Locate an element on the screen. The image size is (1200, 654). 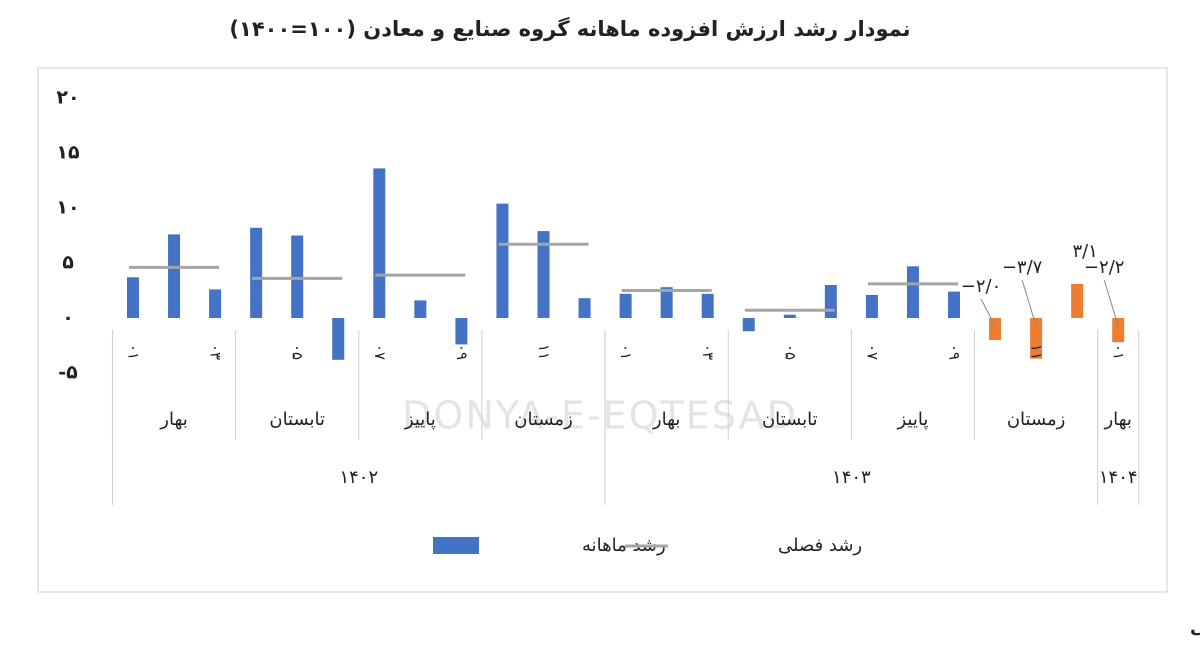
data-label: ۳/۱ is located at coordinates (1084, 251).